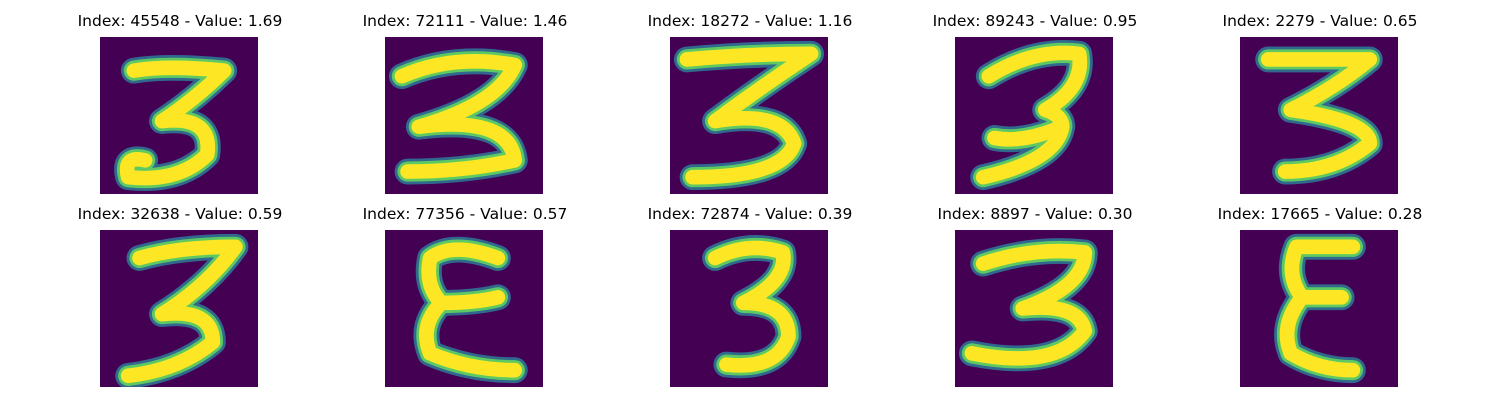  What do you see at coordinates (750, 21) in the screenshot?
I see `panel-title: Index: 18272 - Value: 1.16` at bounding box center [750, 21].